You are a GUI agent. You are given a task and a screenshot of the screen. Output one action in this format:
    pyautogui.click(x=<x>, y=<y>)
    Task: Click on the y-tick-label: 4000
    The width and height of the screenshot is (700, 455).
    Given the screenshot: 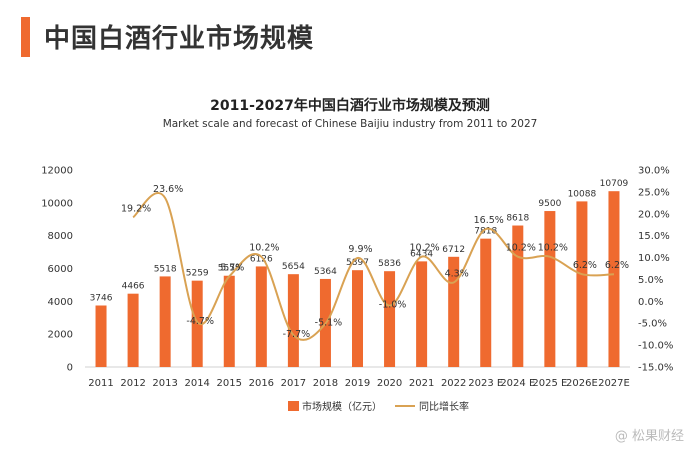 What is the action you would take?
    pyautogui.click(x=60, y=302)
    